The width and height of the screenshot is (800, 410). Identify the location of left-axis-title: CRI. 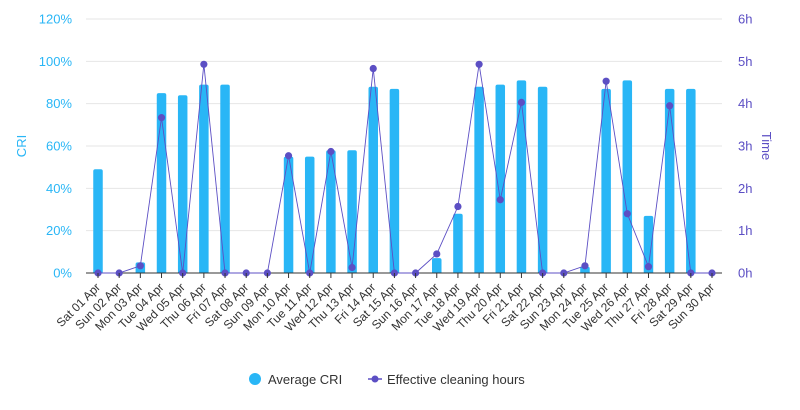
(21, 146).